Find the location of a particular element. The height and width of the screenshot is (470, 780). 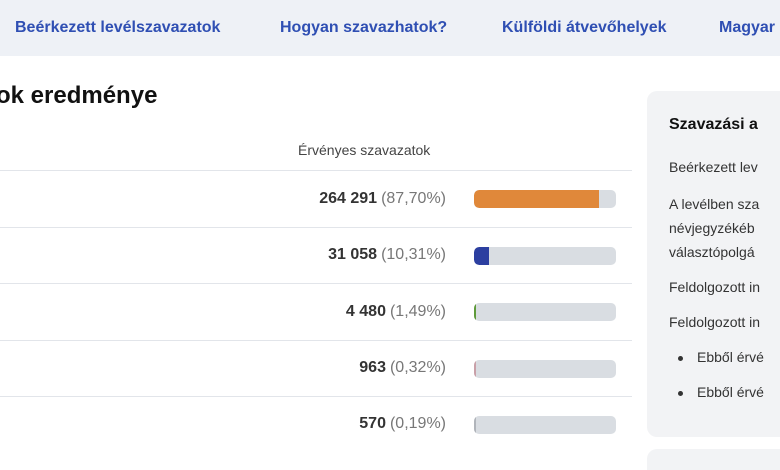

result-row-value: 264 291 (87,70%) is located at coordinates (382, 199).